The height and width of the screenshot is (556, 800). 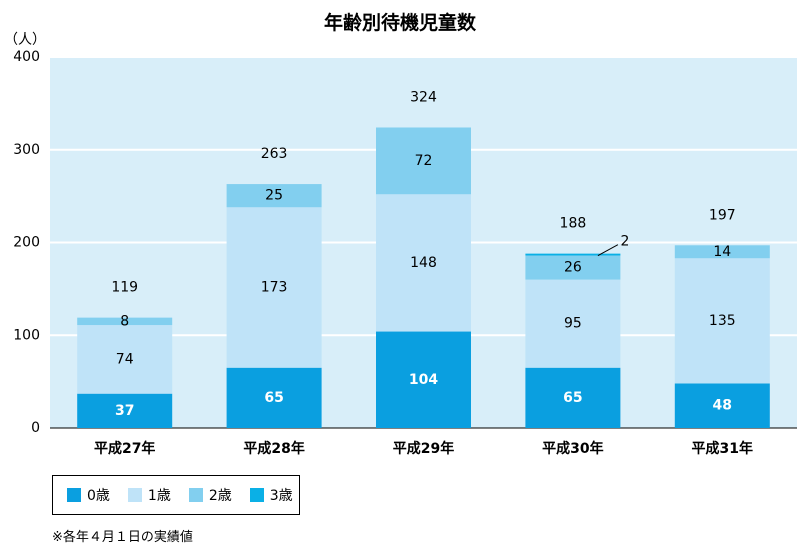 I want to click on legend-label-1: 1歳, so click(x=159, y=496).